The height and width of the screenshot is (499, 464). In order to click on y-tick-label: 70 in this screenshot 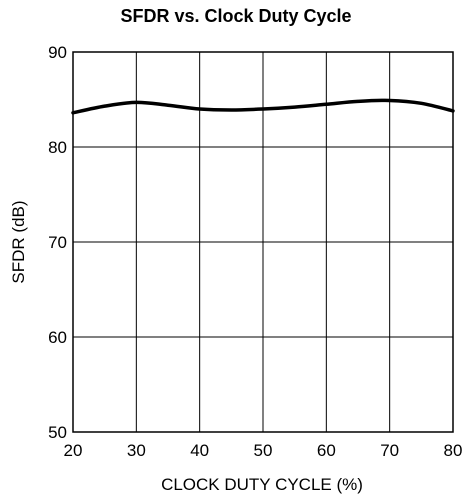, I will do `click(57, 242)`.